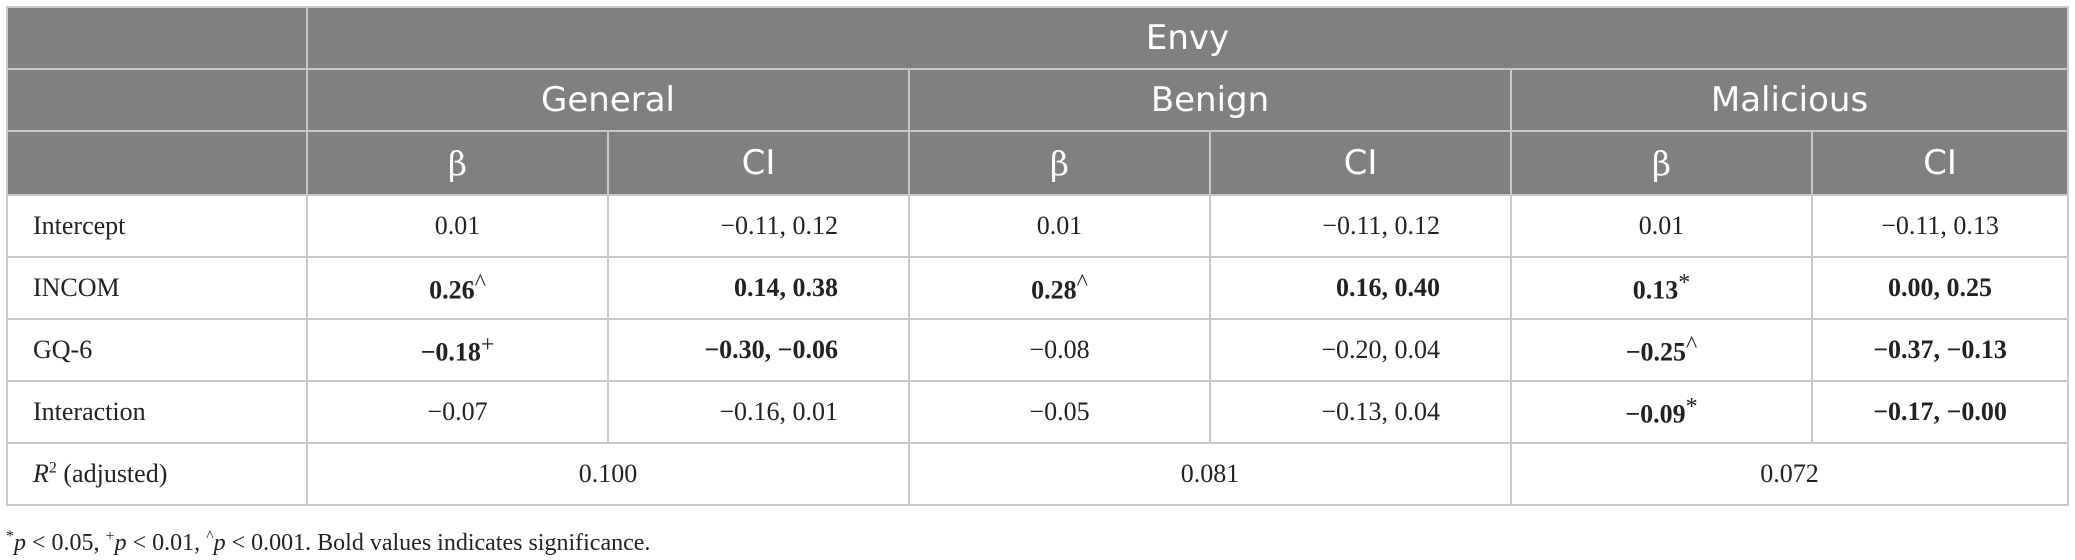 This screenshot has height=560, width=2075. What do you see at coordinates (1661, 412) in the screenshot?
I see `table-cell: −0.09*` at bounding box center [1661, 412].